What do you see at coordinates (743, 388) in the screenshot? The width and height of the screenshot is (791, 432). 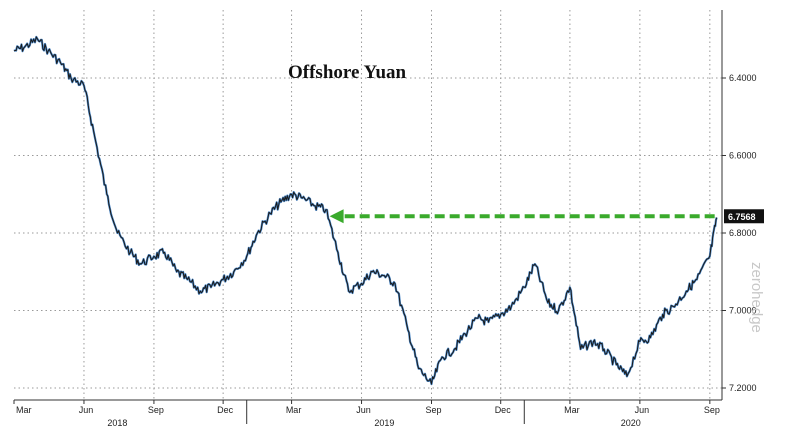 I see `y-tick-label: 7.2000` at bounding box center [743, 388].